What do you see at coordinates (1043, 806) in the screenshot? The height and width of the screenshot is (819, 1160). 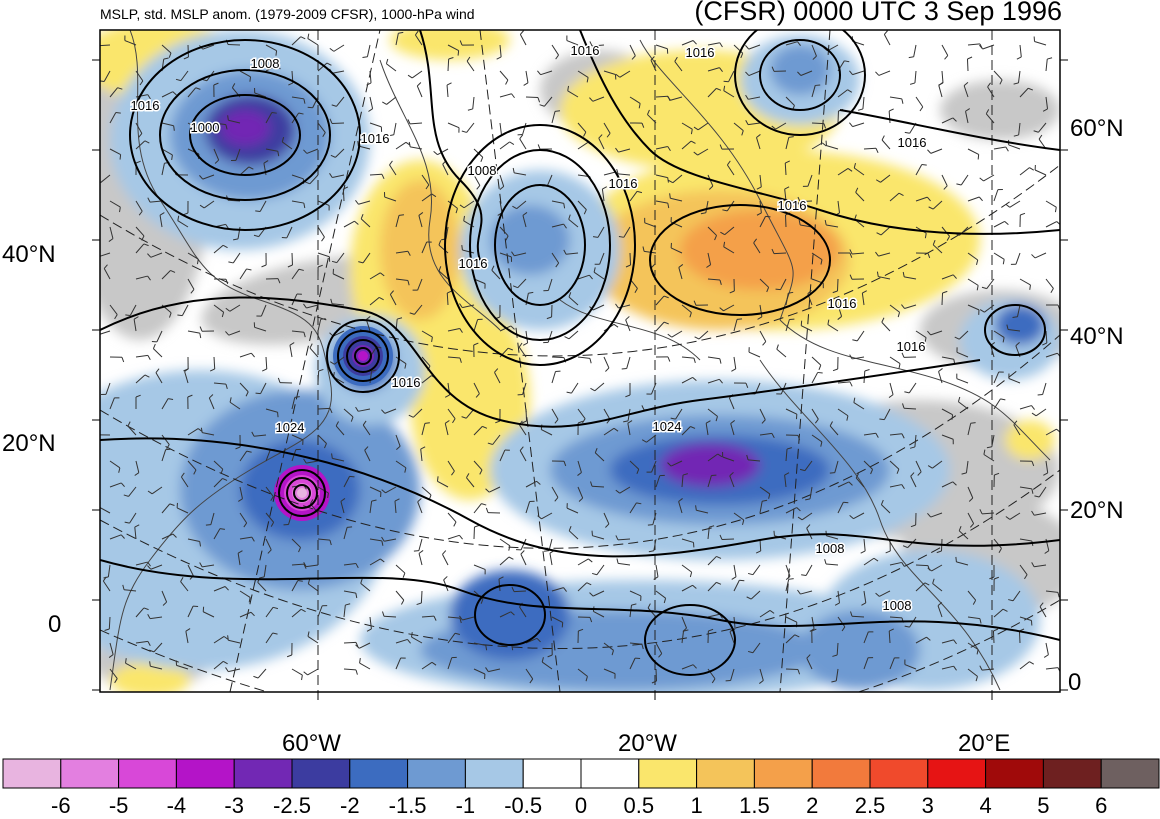 I see `colorbar-tick-label: 5` at bounding box center [1043, 806].